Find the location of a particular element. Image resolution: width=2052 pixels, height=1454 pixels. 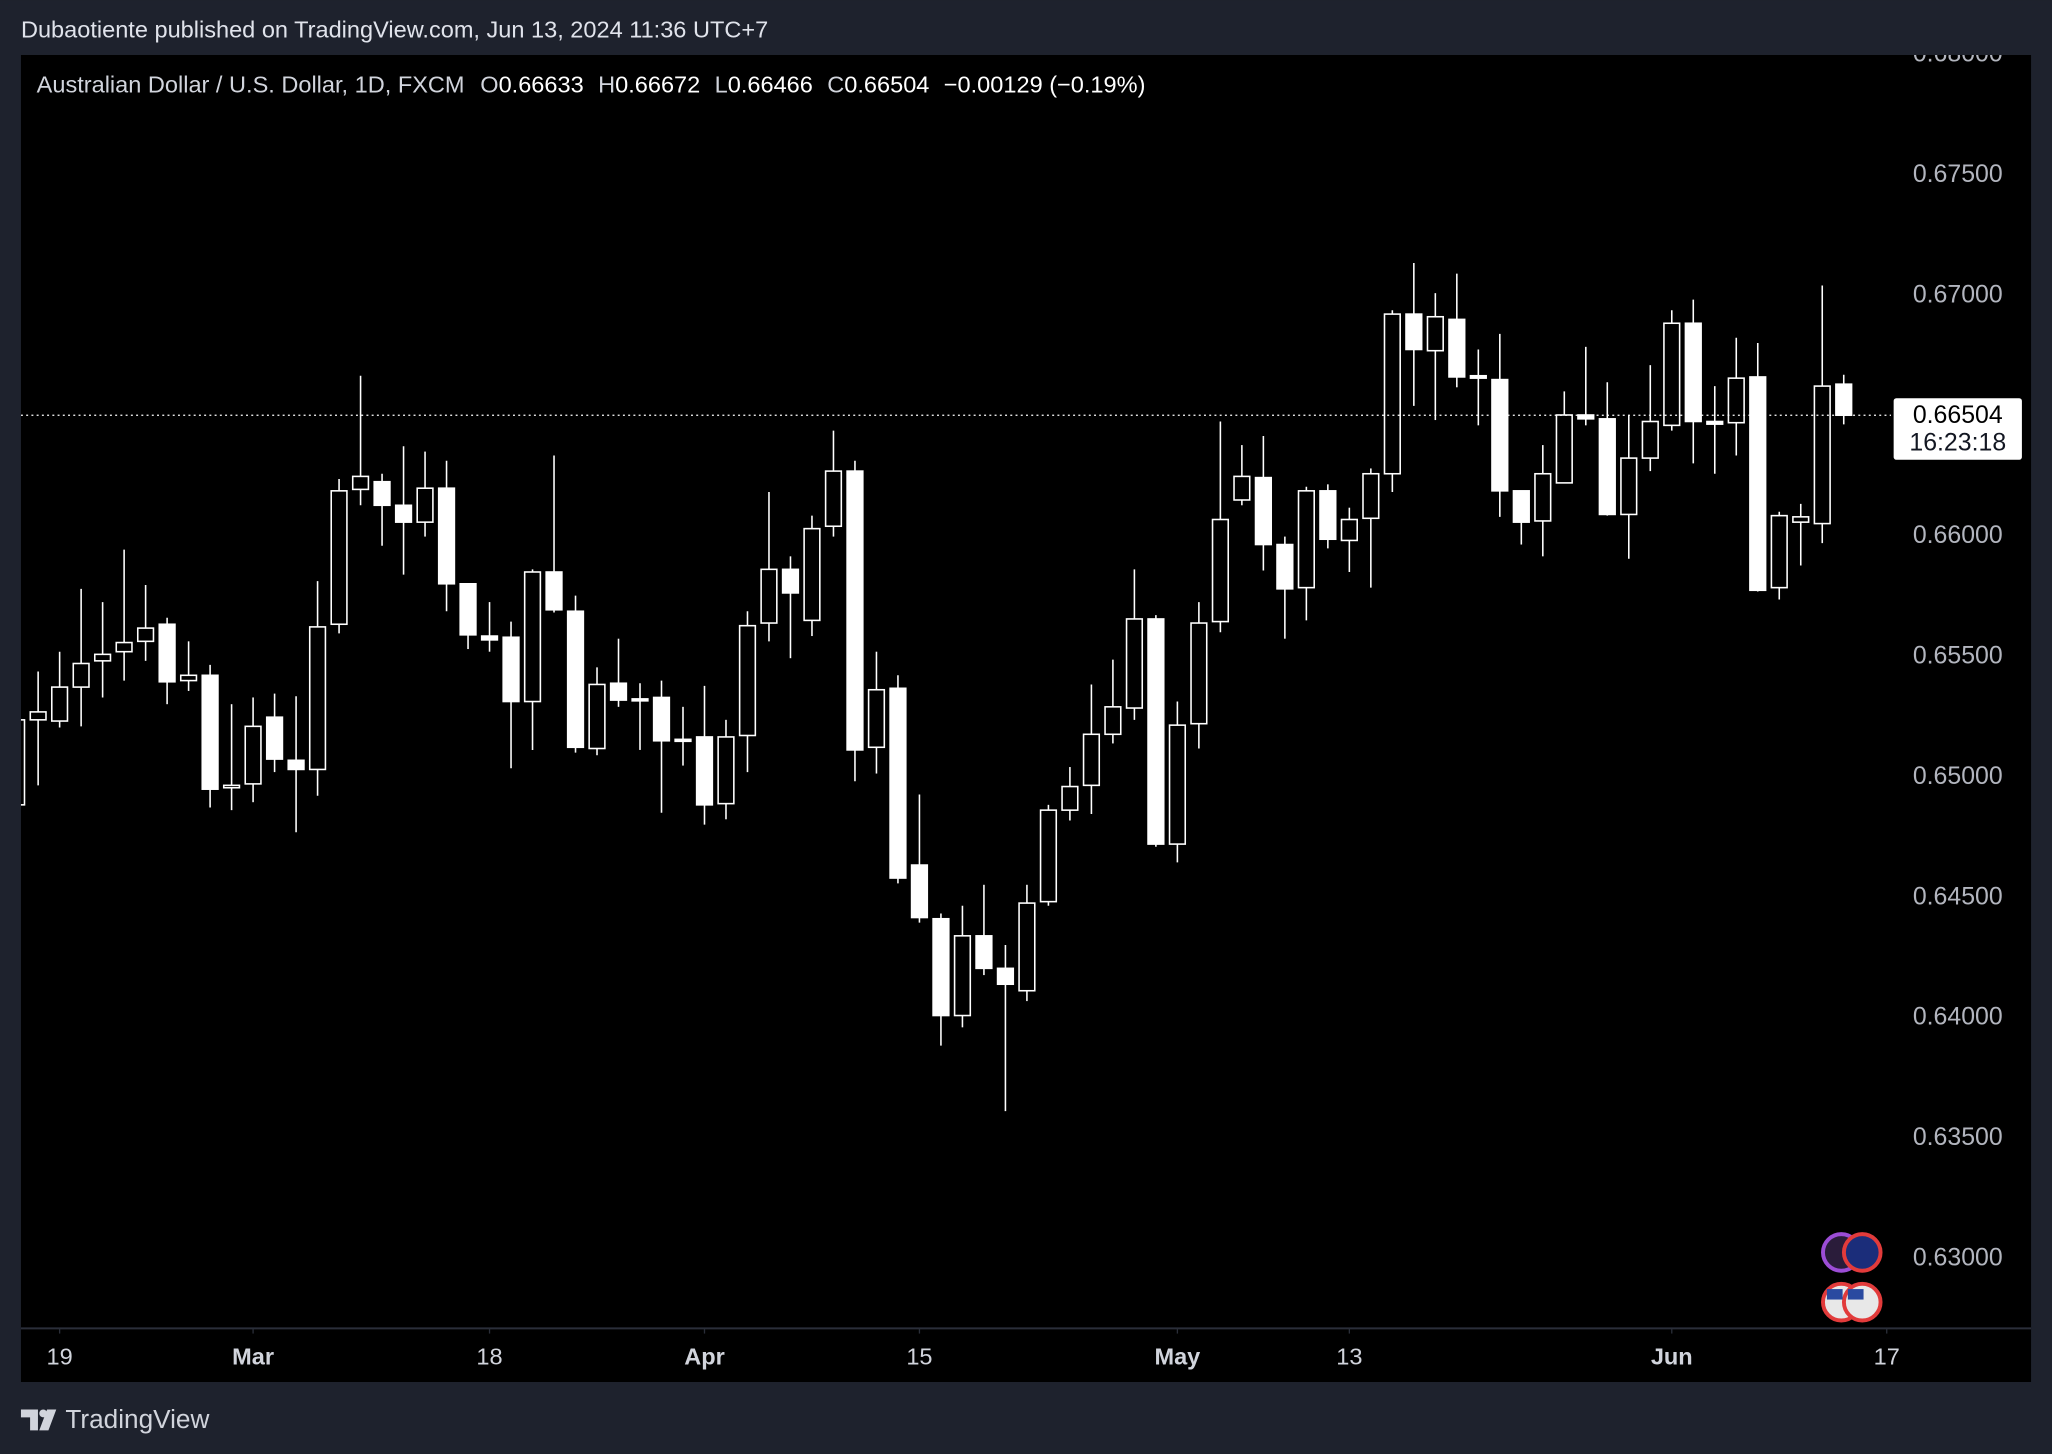

last-price-tag is located at coordinates (1957, 429).